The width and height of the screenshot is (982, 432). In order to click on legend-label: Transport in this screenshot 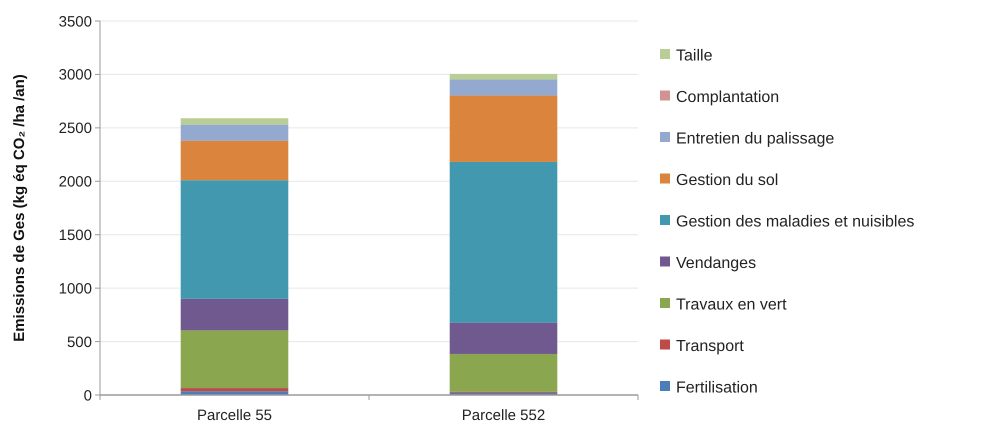, I will do `click(710, 347)`.